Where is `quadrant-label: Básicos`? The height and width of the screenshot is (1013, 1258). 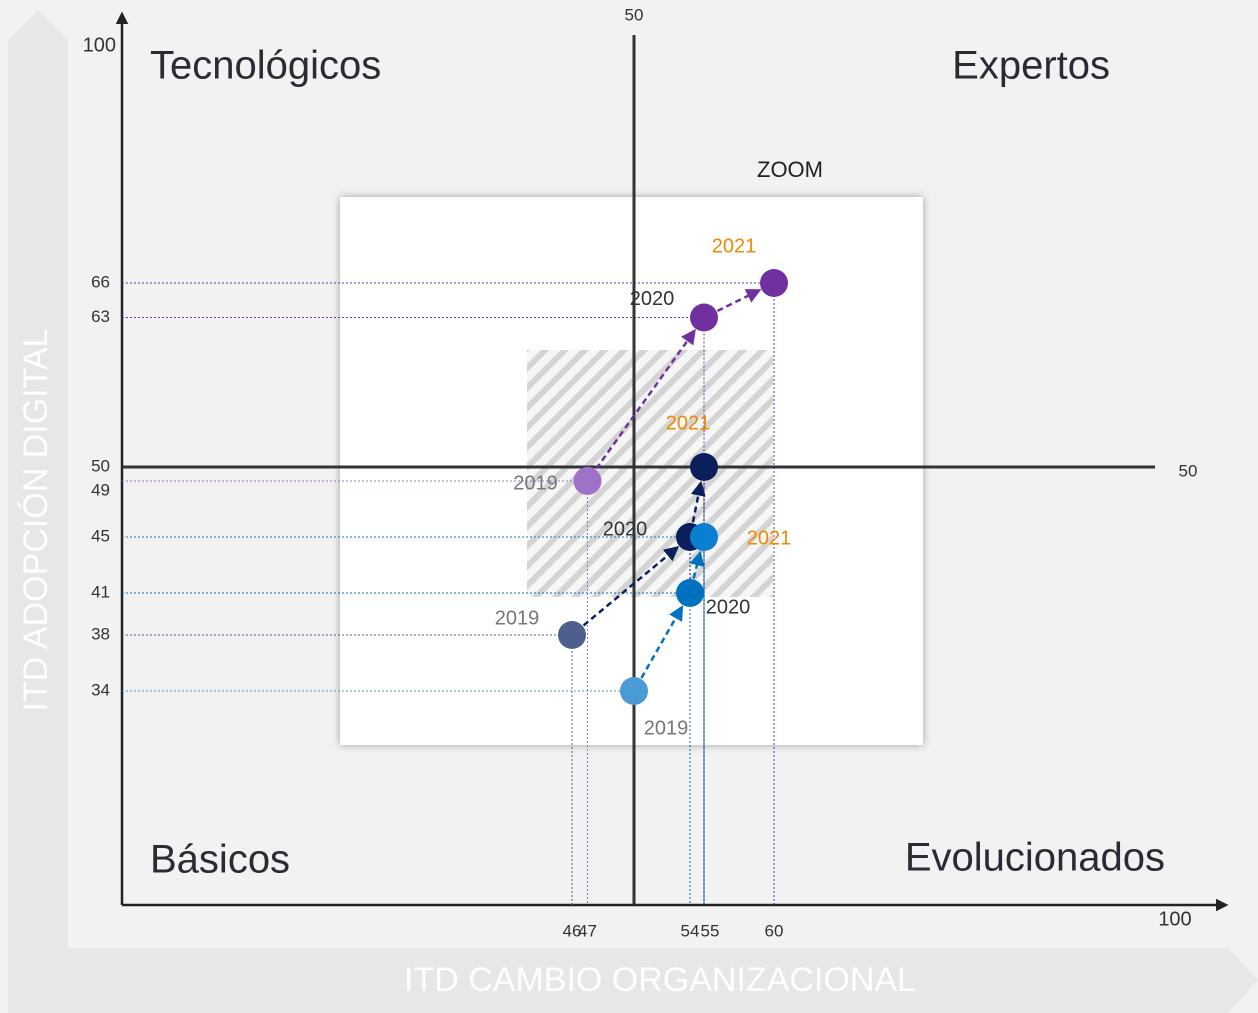
quadrant-label: Básicos is located at coordinates (220, 860).